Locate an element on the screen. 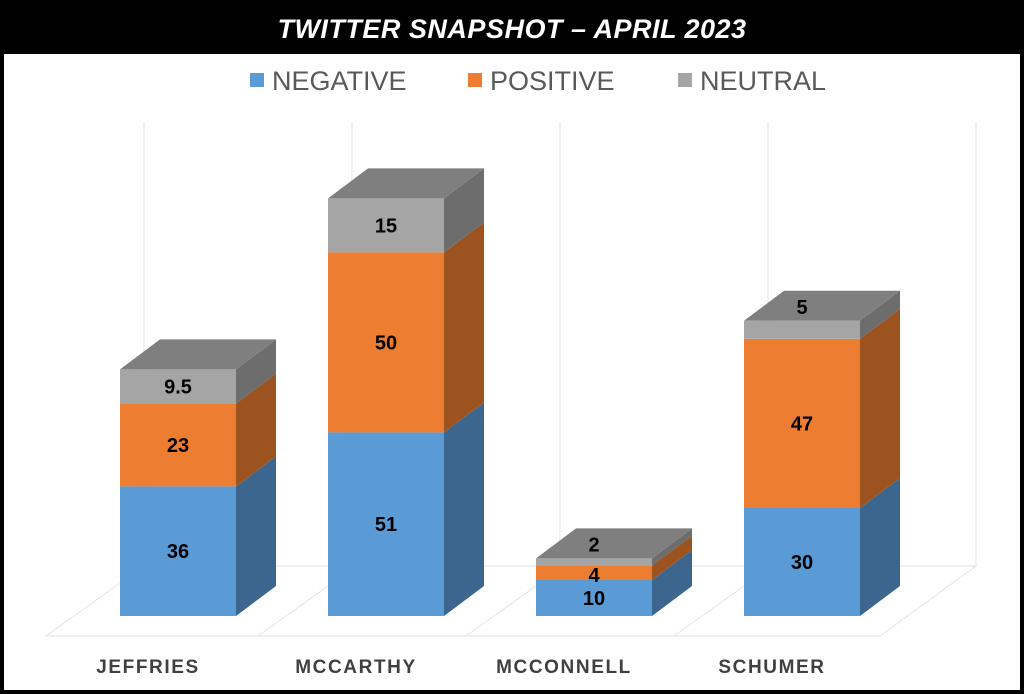 This screenshot has height=694, width=1024. title-bar: TWITTER SNAPSHOT – APRIL 2023 is located at coordinates (512, 29).